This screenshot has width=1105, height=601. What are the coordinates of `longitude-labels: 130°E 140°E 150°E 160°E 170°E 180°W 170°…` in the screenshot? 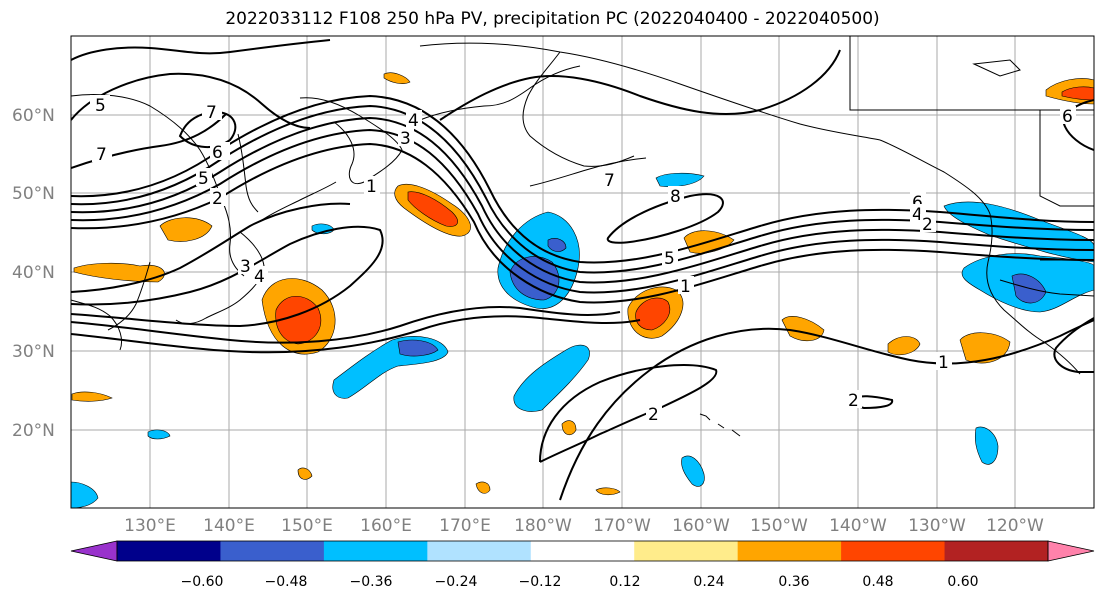 It's located at (584, 526).